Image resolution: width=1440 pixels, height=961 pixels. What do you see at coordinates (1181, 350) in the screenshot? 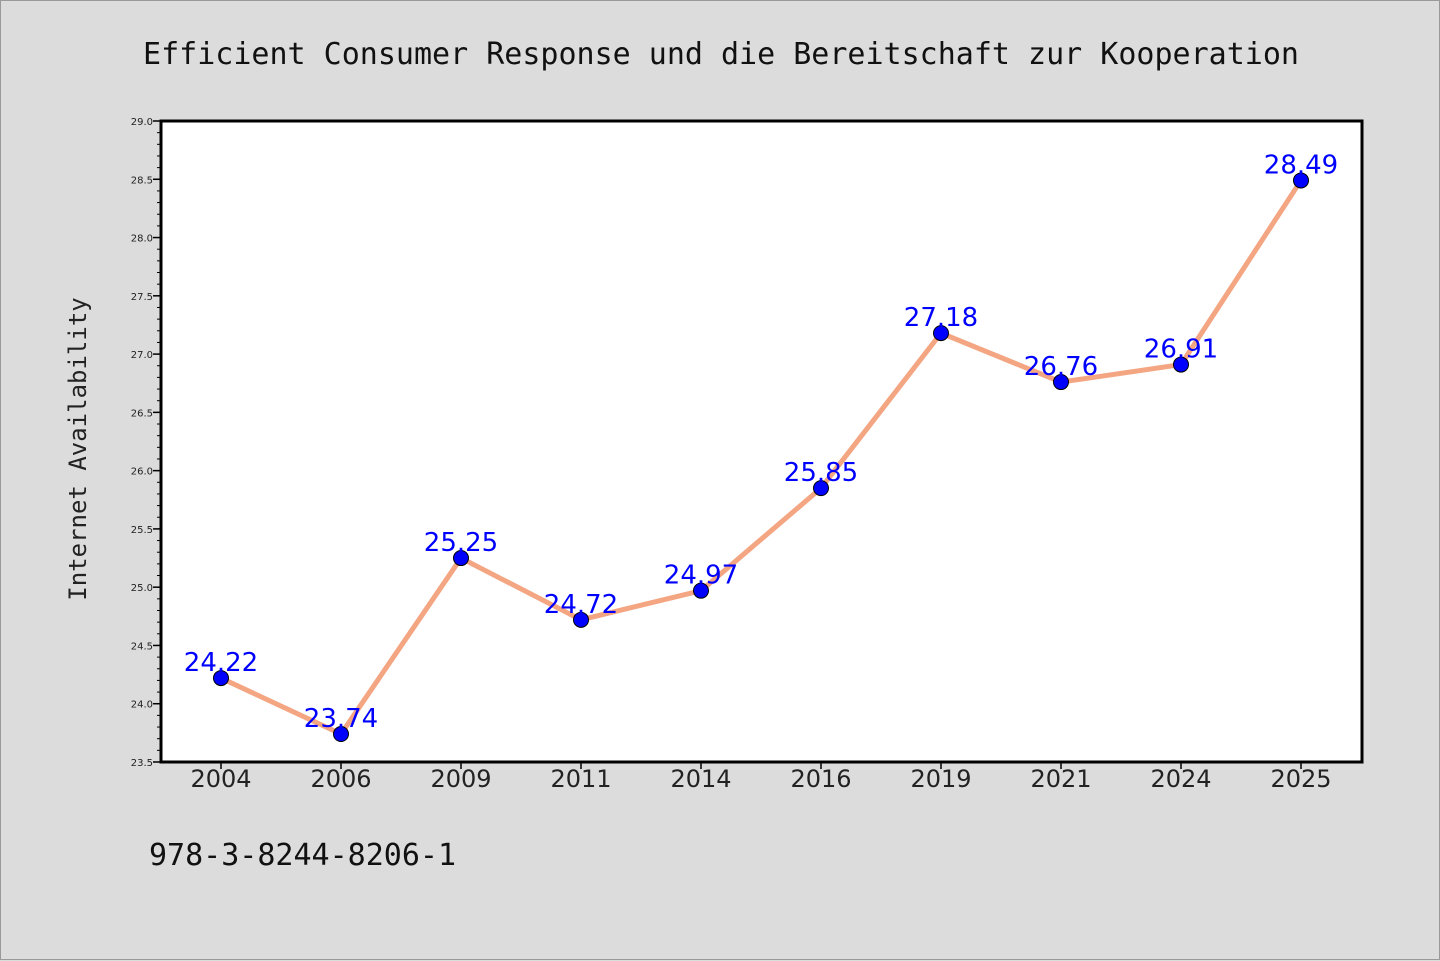
I see `data-label: 26.91` at bounding box center [1181, 350].